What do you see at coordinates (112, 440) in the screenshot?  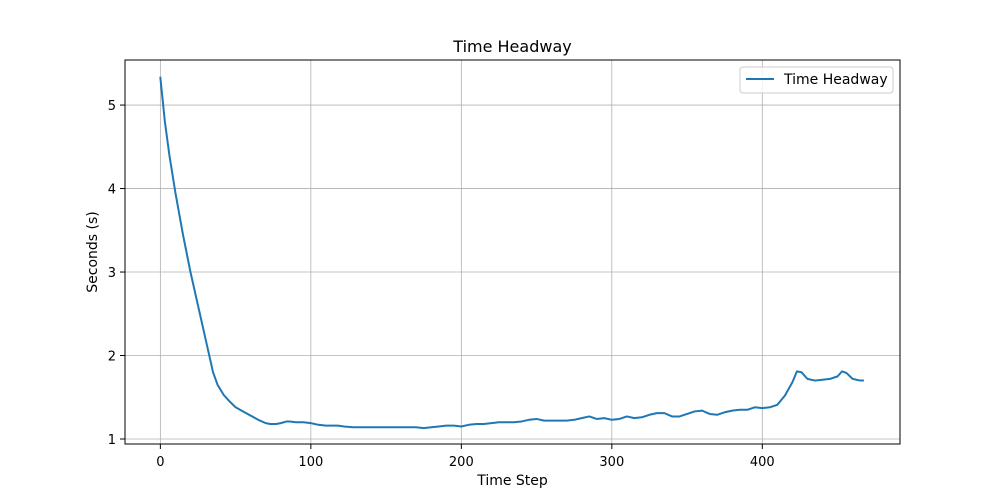 I see `y-tick-label: 1` at bounding box center [112, 440].